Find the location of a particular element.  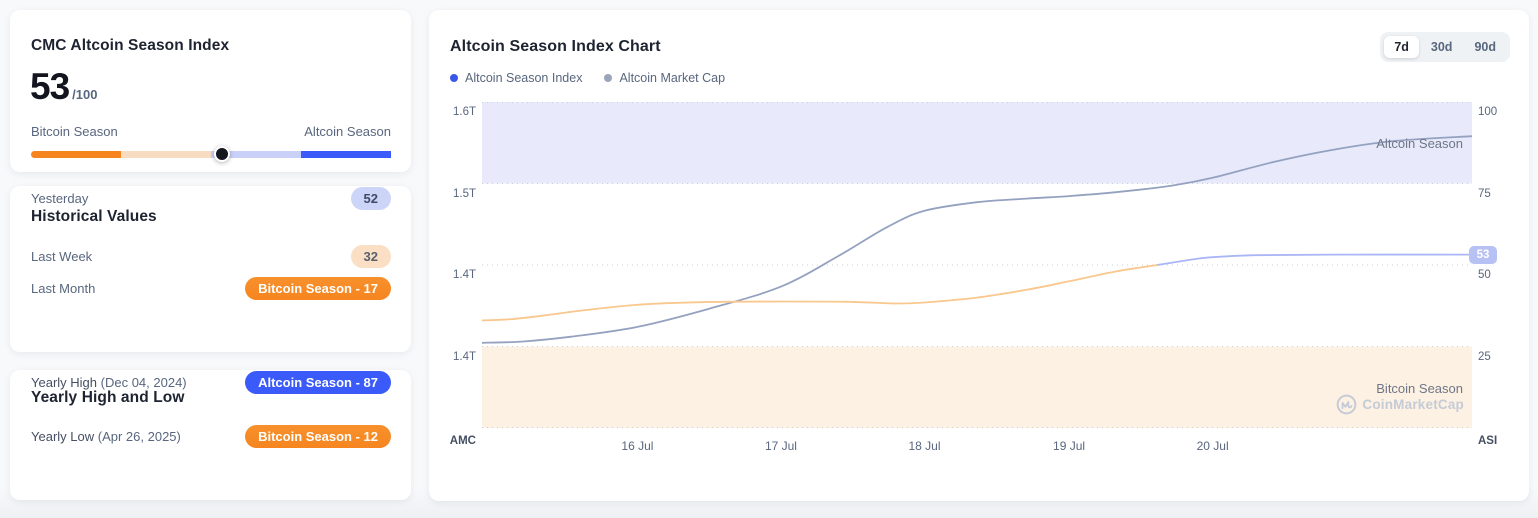

index-score-value: 53 is located at coordinates (50, 86).